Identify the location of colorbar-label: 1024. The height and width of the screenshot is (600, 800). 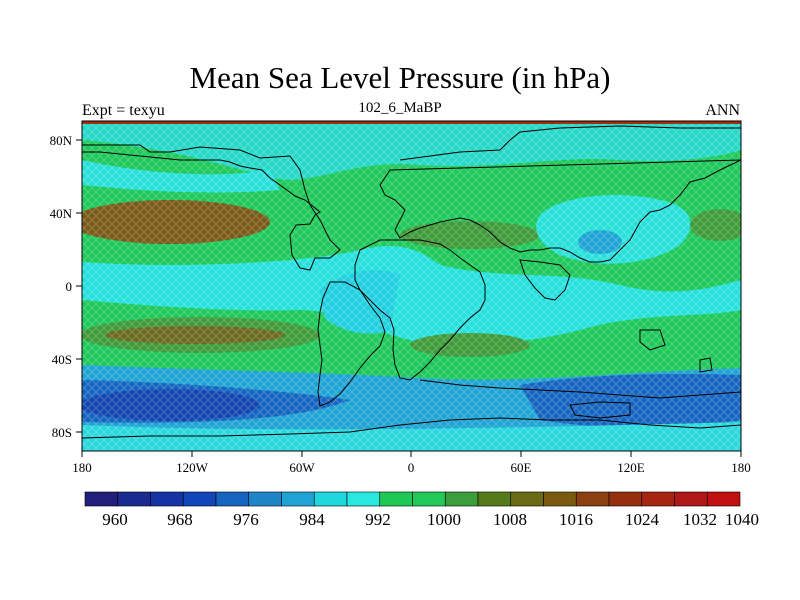
(642, 519).